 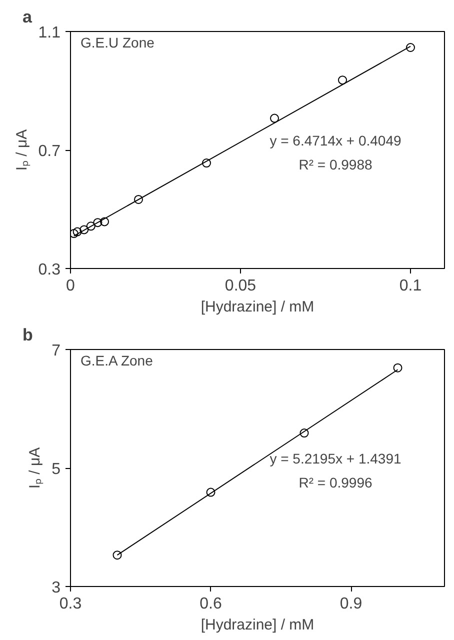 I want to click on annotation: y = 5.2195x + 1.4391, so click(x=336, y=458).